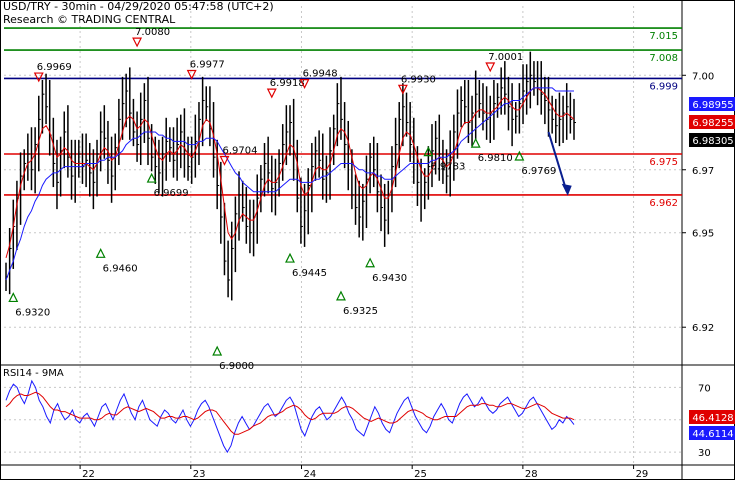 The image size is (735, 480). I want to click on swing-high-label: 6.9948, so click(320, 74).